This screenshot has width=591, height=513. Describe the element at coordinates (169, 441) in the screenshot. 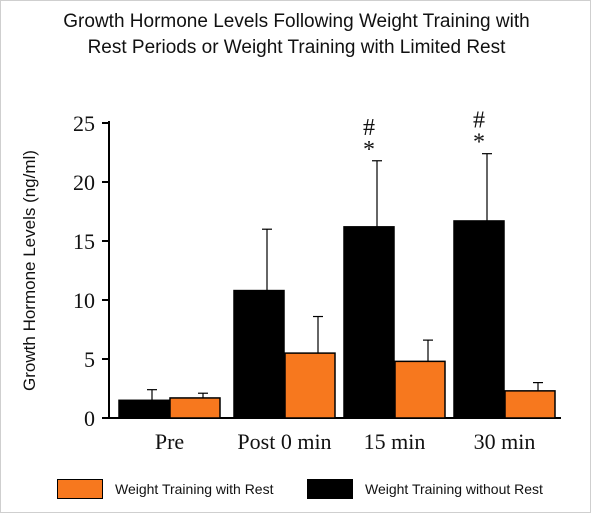

I see `x-tick-label-0: Pre` at that location.